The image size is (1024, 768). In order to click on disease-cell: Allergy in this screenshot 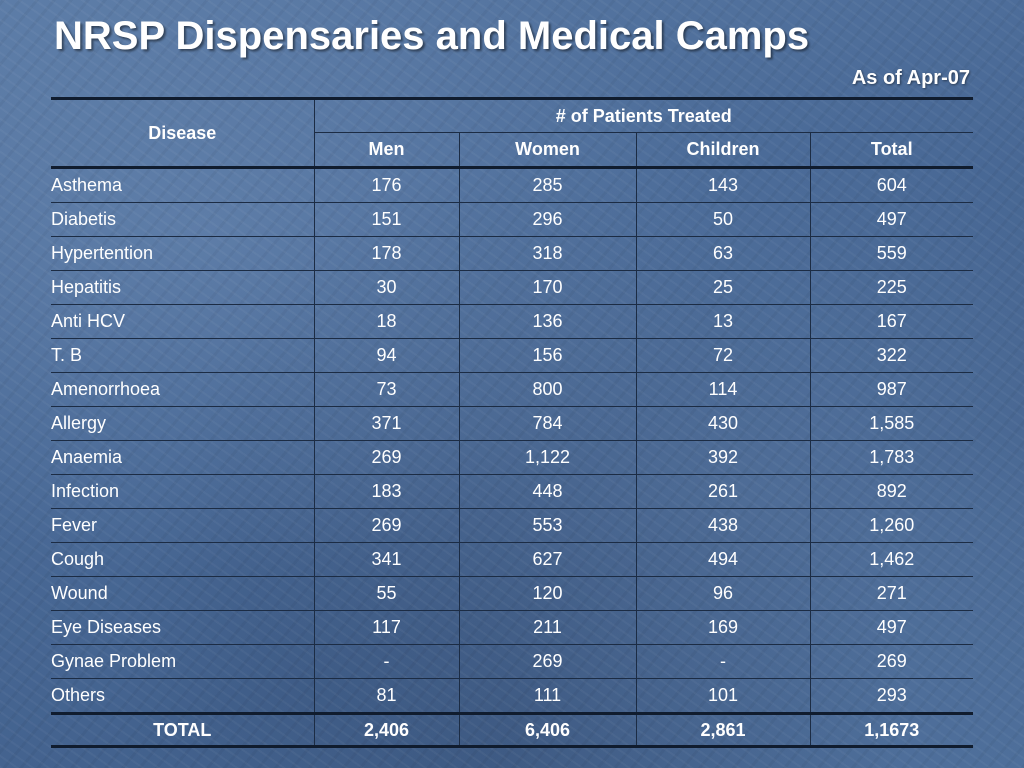, I will do `click(183, 423)`.